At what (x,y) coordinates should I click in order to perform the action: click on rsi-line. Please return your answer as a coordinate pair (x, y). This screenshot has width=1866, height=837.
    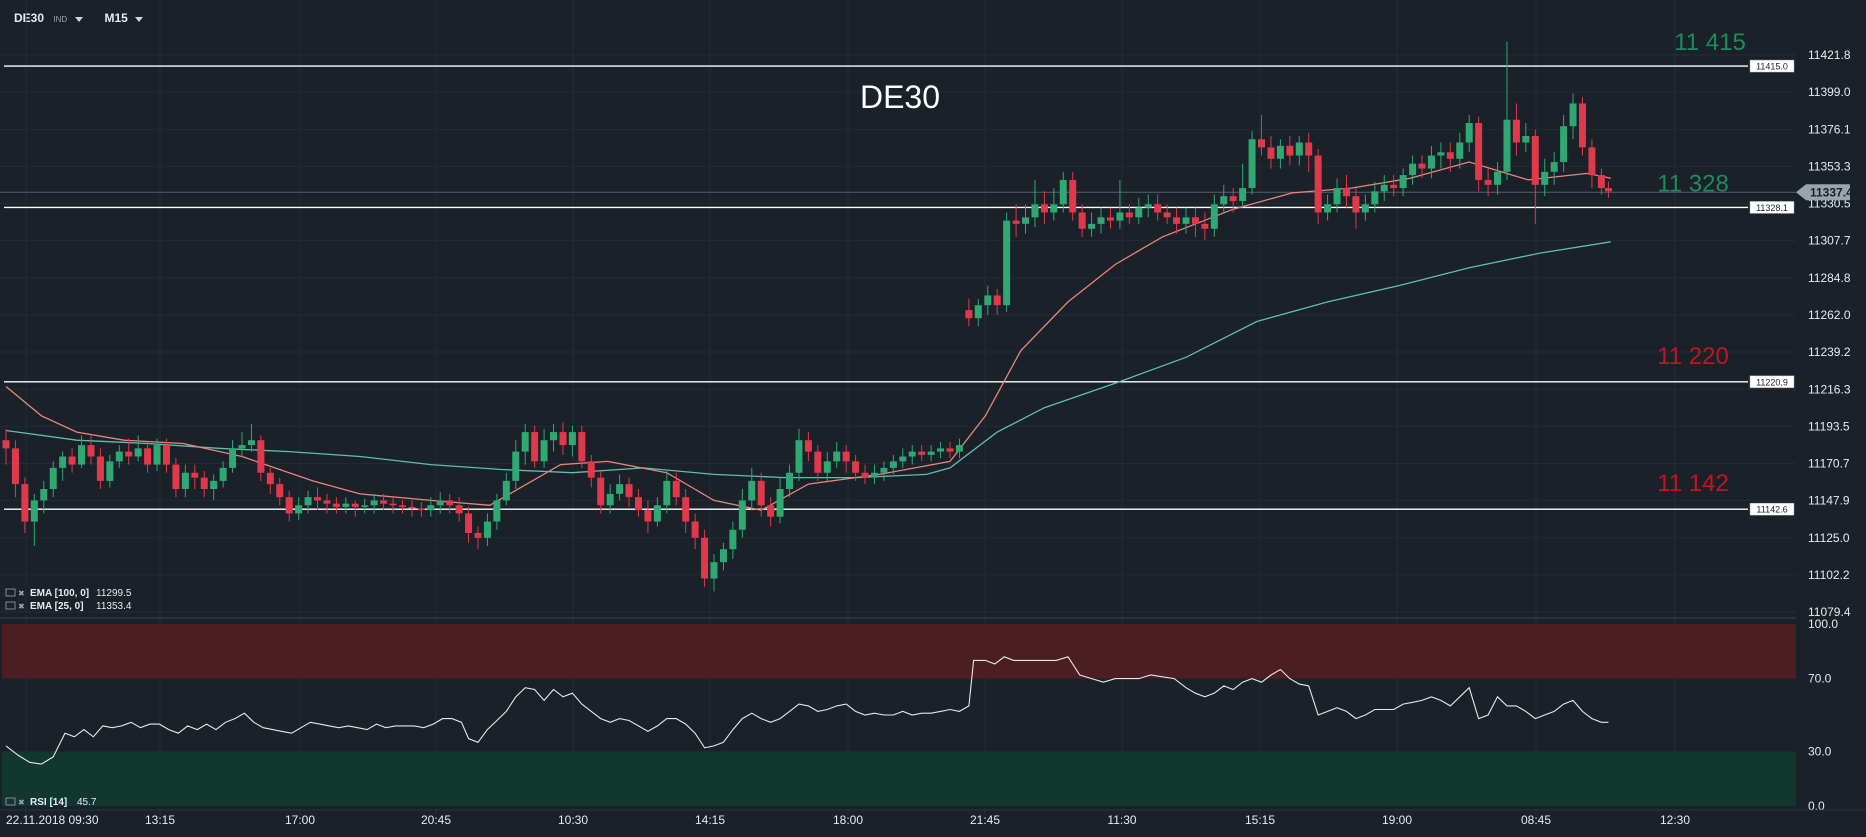
    Looking at the image, I should click on (807, 710).